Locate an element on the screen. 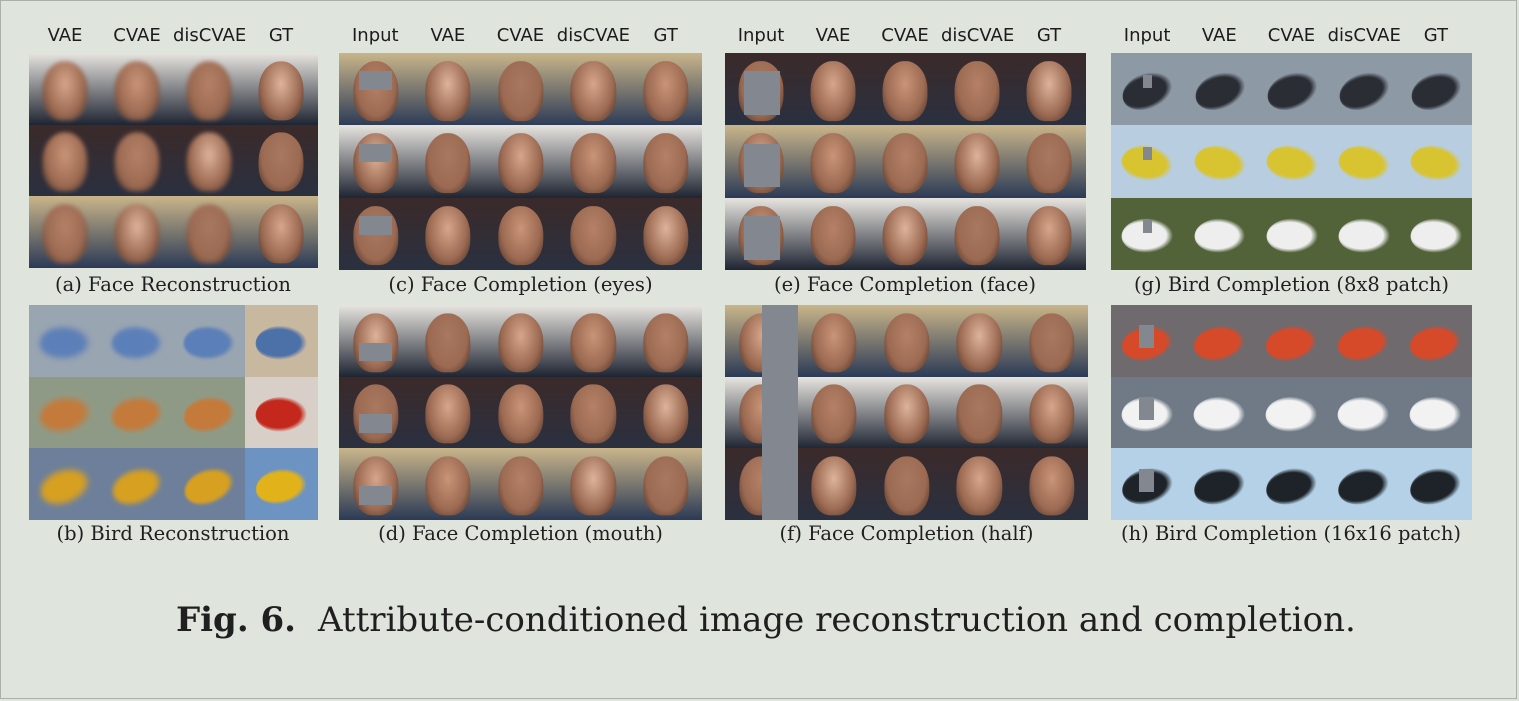 The width and height of the screenshot is (1519, 701). panel-face-completion-mouth is located at coordinates (521, 413).